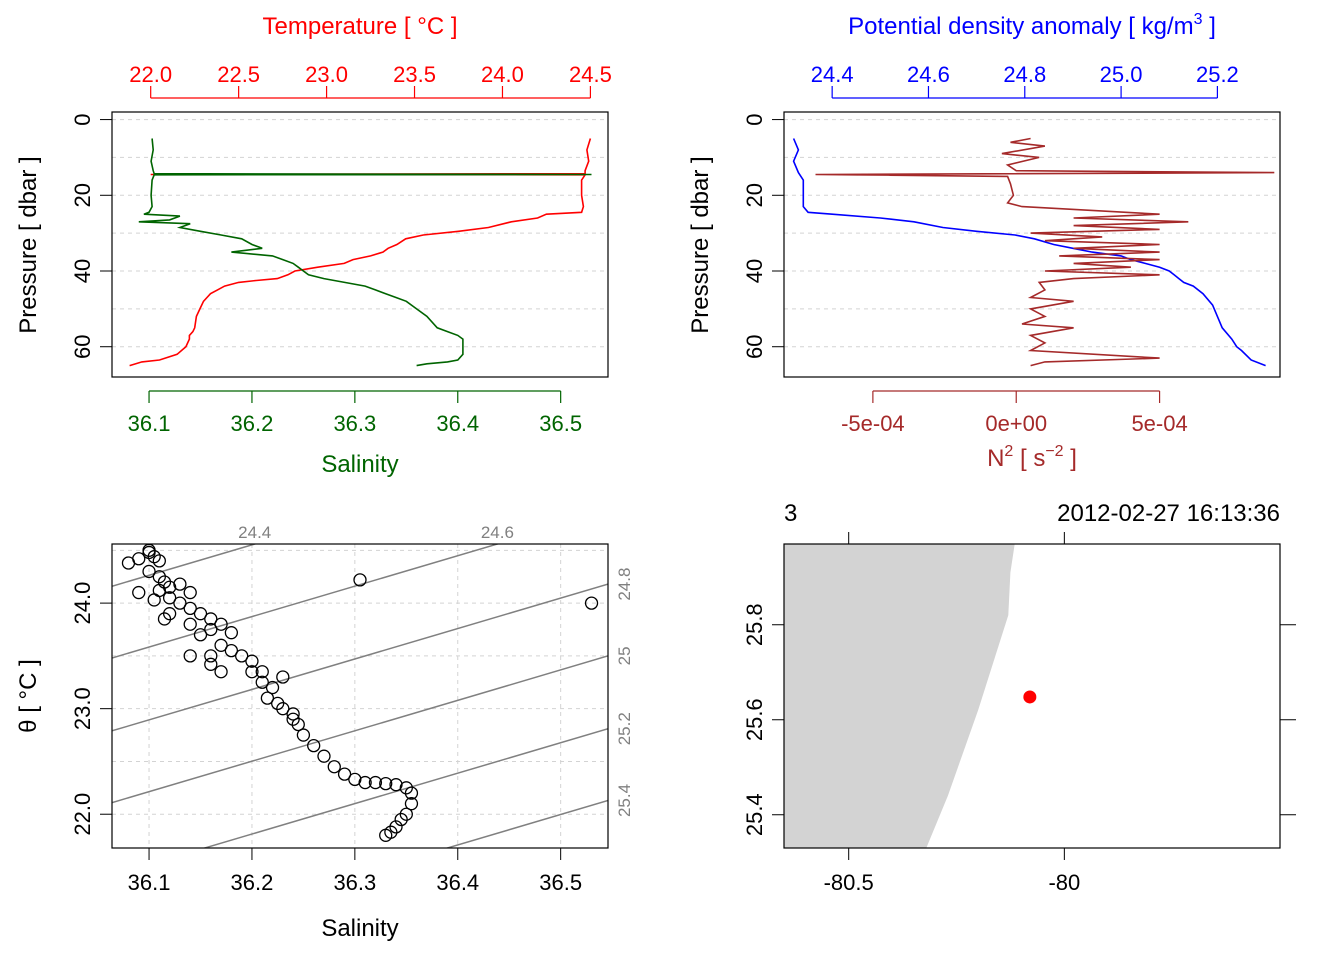 This screenshot has width=1344, height=960. I want to click on series-line-n2, so click(1045, 252).